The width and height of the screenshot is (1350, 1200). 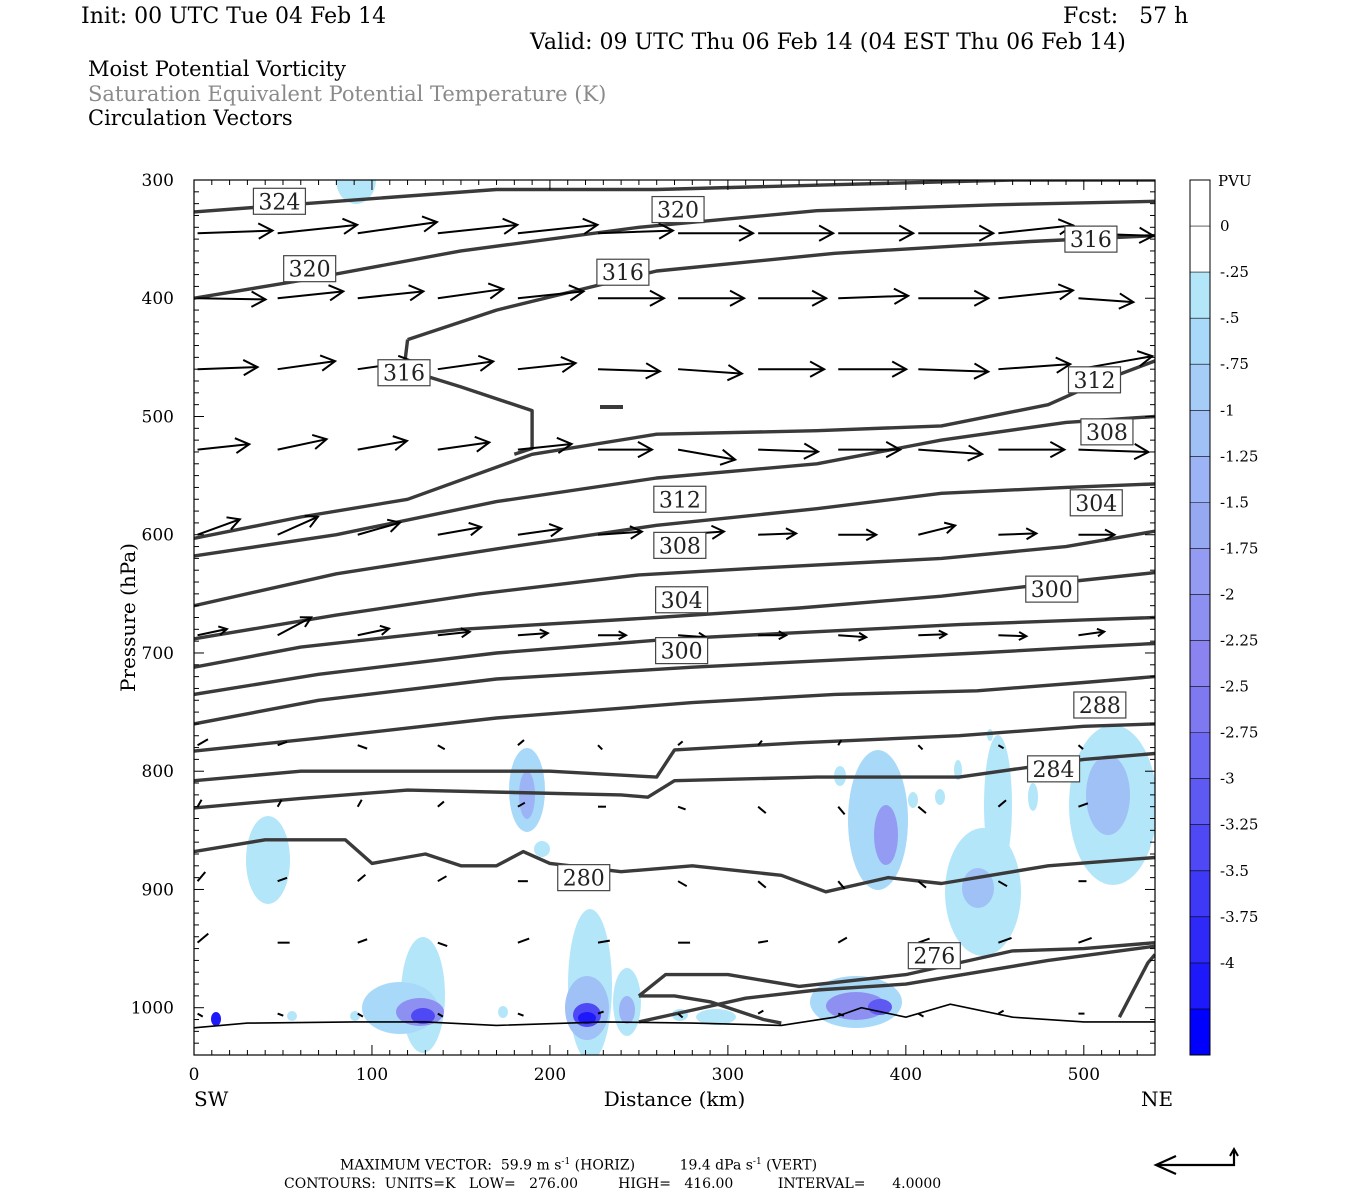 I want to click on x-tick-label: 500, so click(x=1084, y=1075).